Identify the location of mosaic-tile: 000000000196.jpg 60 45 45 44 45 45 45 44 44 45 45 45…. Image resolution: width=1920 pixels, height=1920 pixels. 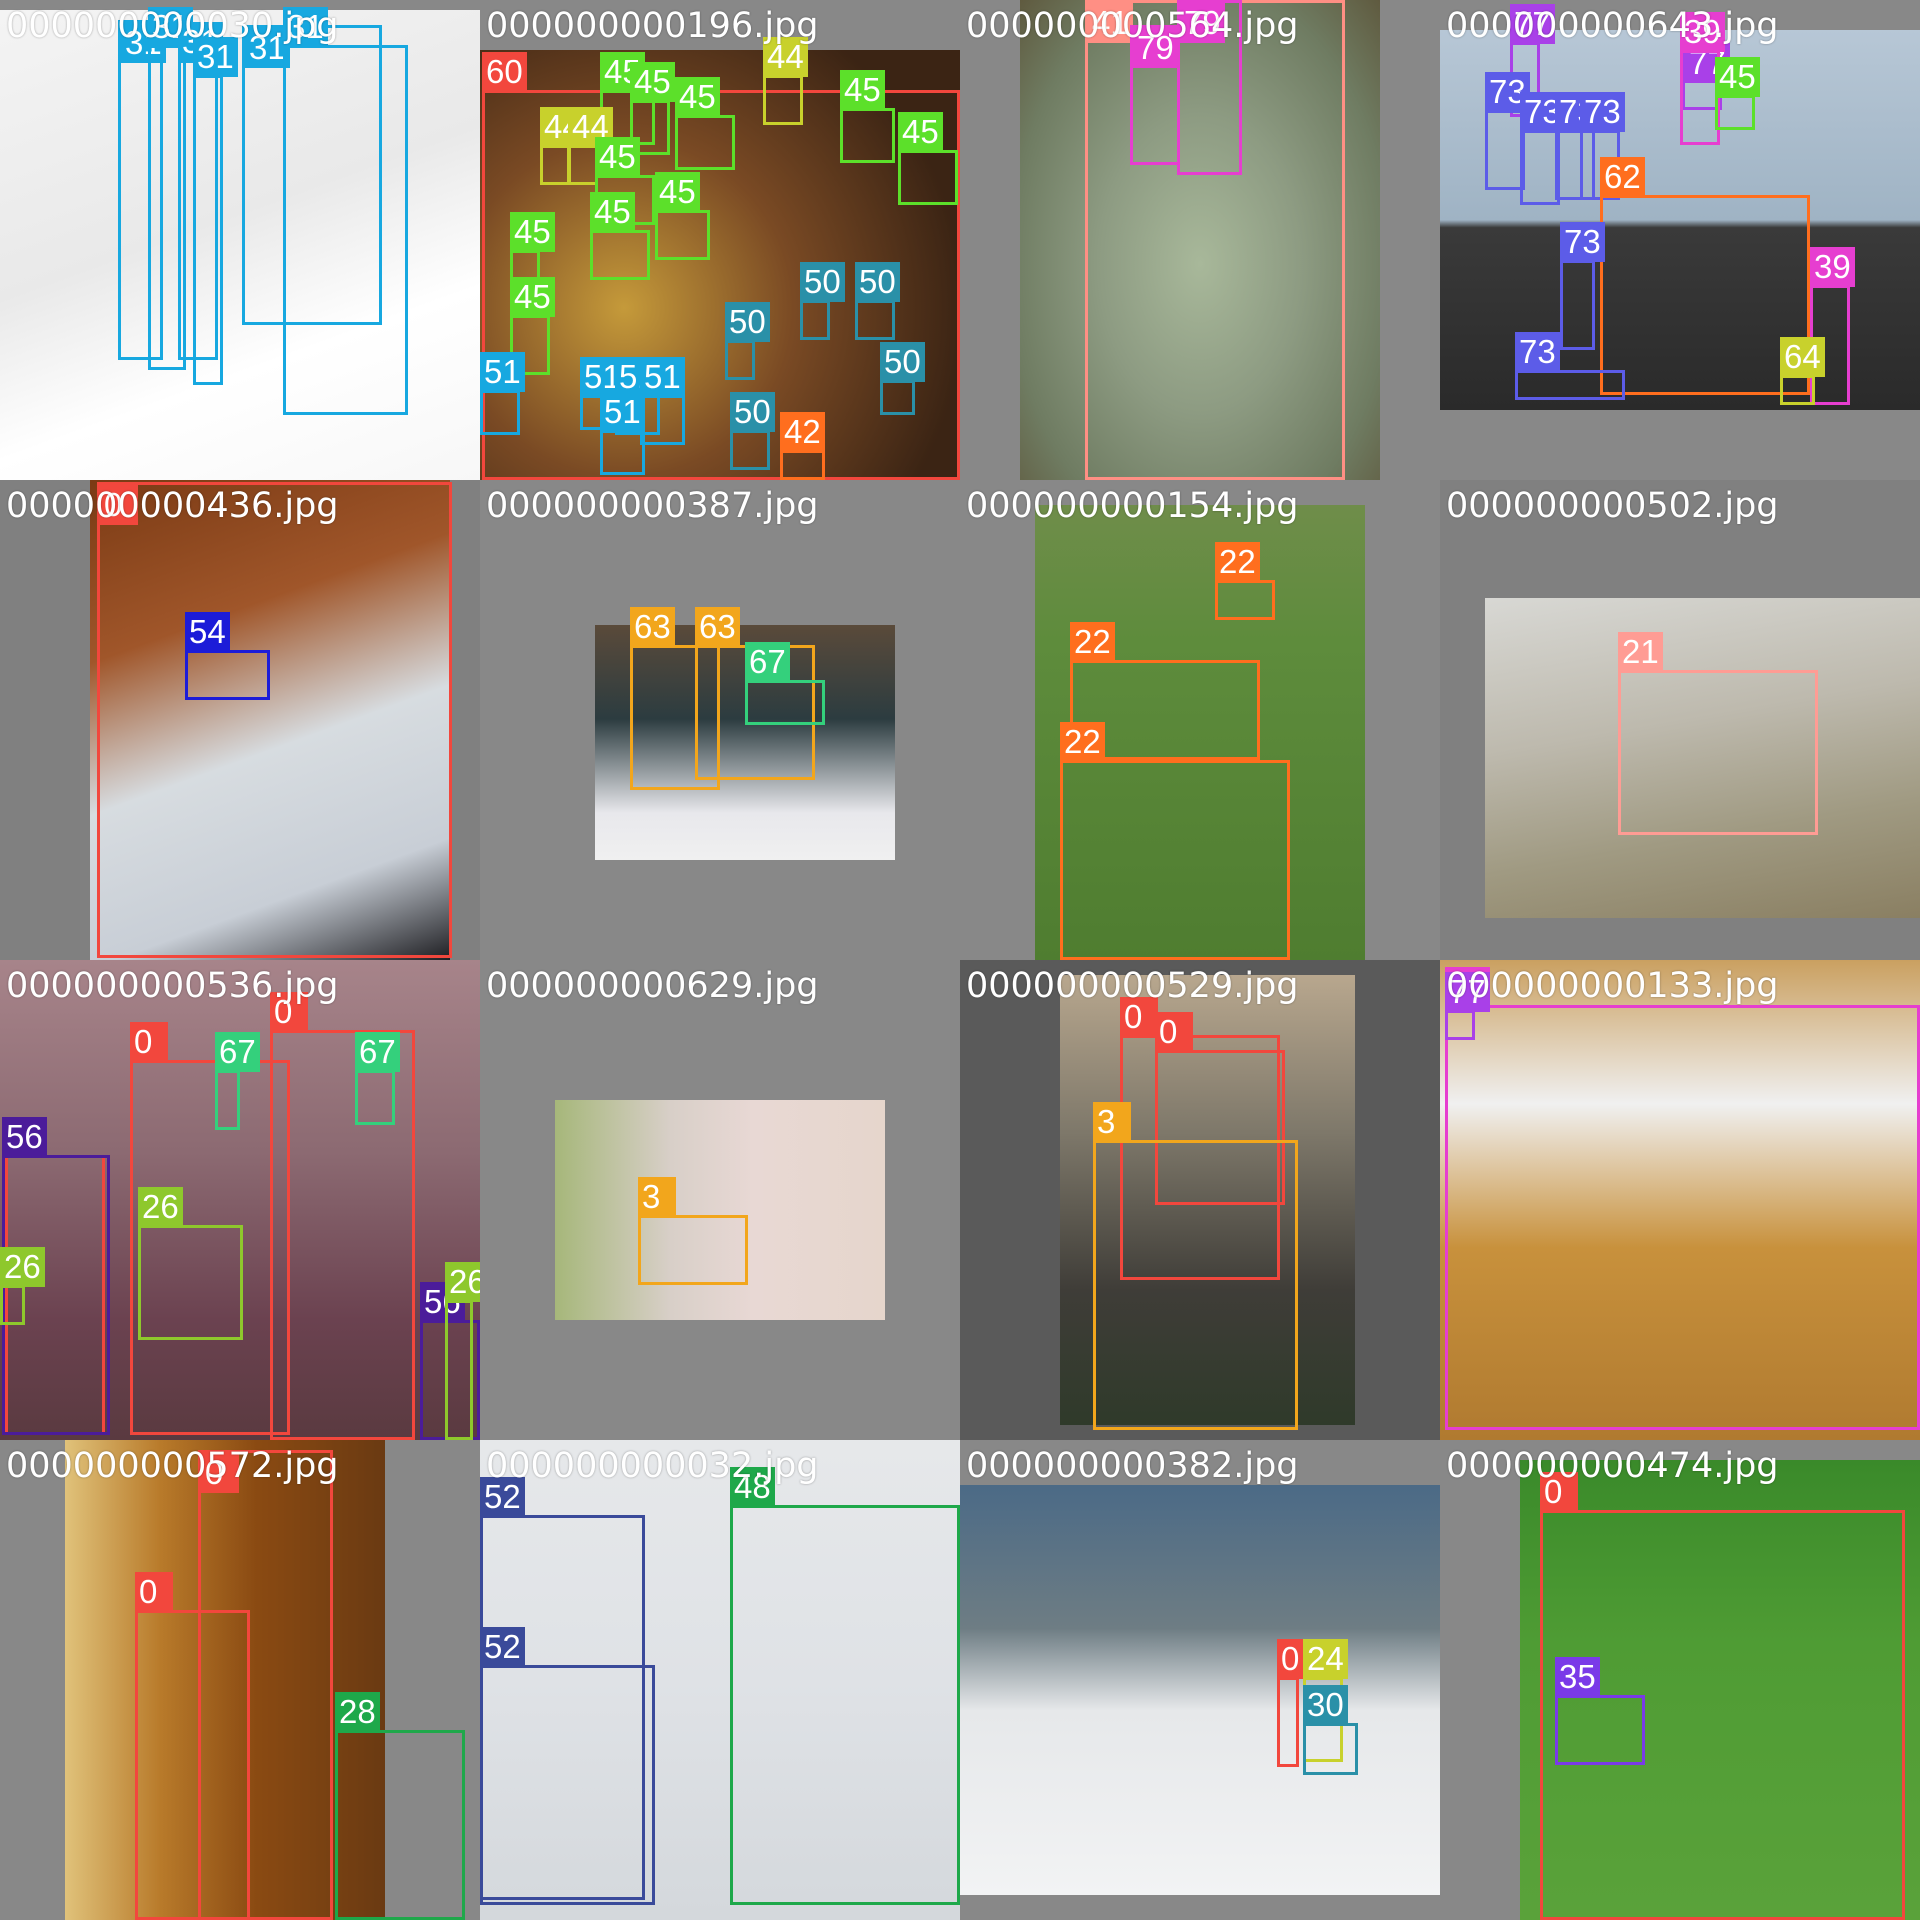
(720, 240).